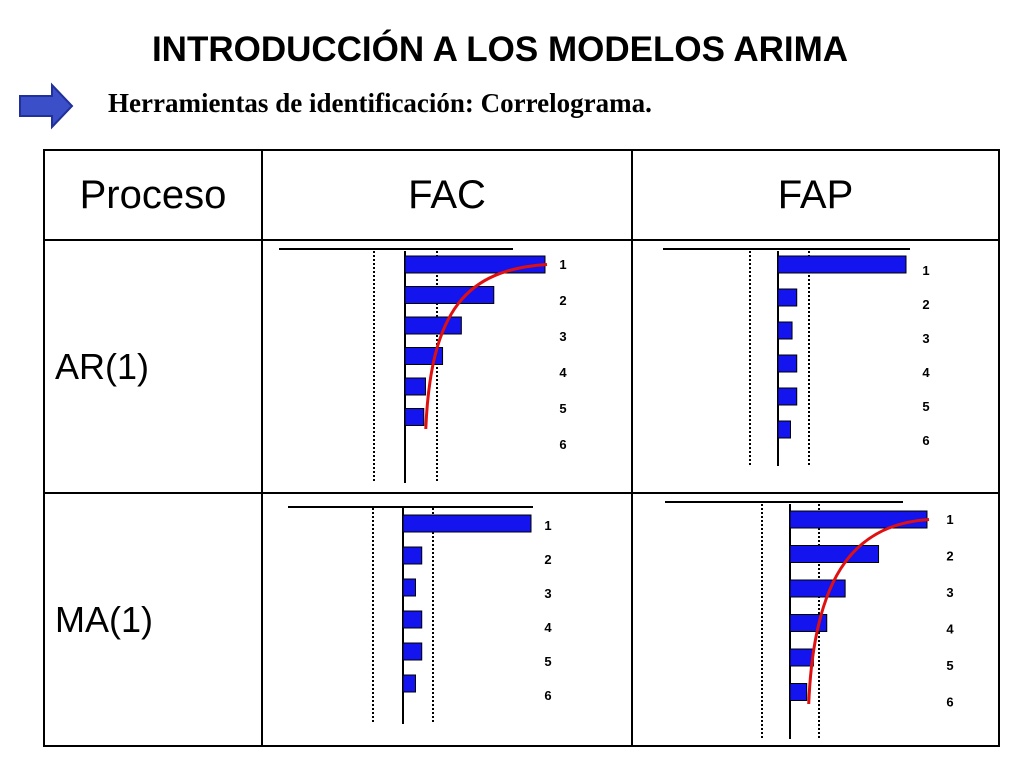  What do you see at coordinates (447, 195) in the screenshot?
I see `column-header-fac: FAC` at bounding box center [447, 195].